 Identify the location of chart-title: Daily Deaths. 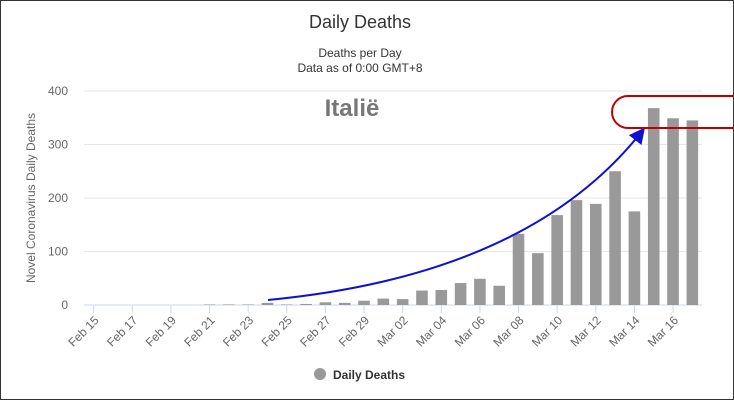
(360, 22).